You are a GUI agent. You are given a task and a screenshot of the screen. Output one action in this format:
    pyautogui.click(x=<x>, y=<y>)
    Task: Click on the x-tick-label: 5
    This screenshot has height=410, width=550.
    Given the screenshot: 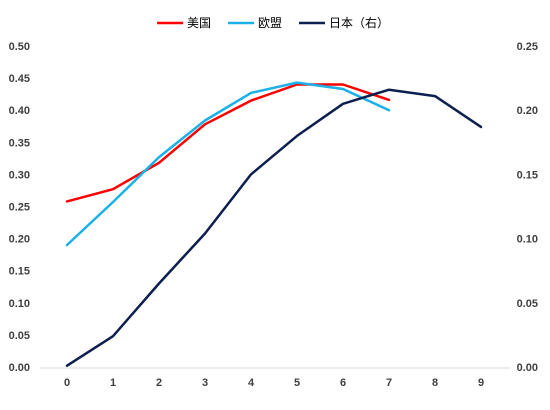 What is the action you would take?
    pyautogui.click(x=297, y=383)
    